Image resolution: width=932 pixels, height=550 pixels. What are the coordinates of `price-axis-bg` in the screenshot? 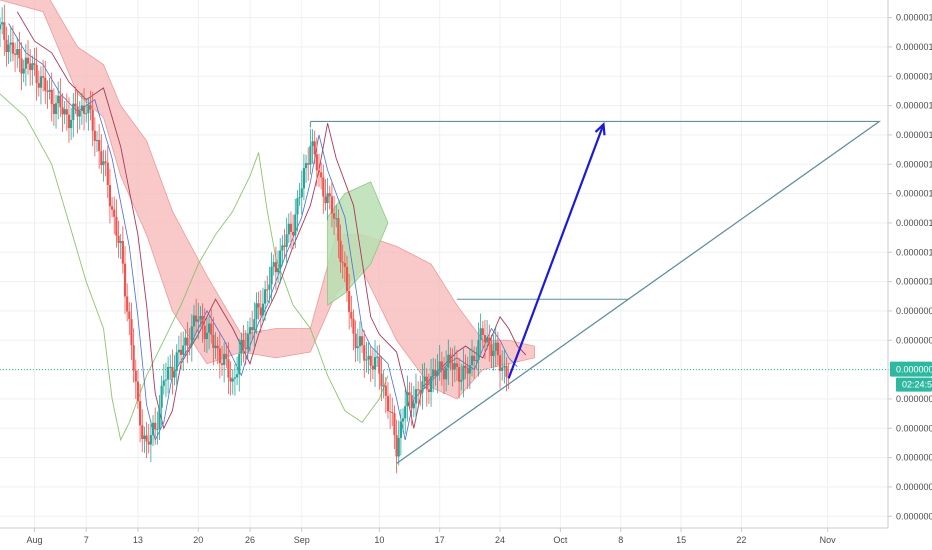 It's located at (910, 264).